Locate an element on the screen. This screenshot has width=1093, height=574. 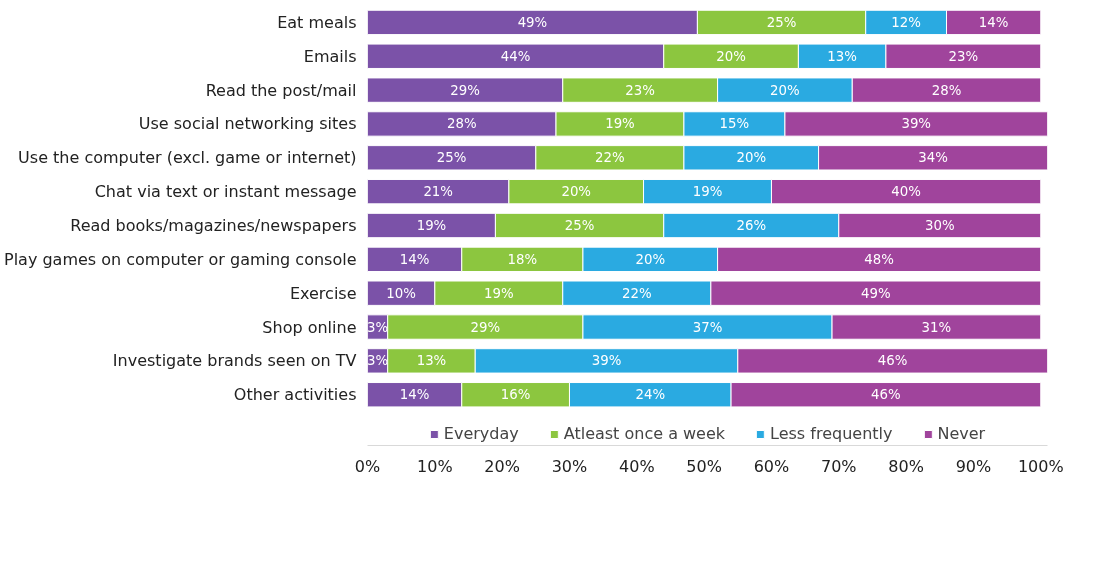
x-tick-label: 70% is located at coordinates (839, 466).